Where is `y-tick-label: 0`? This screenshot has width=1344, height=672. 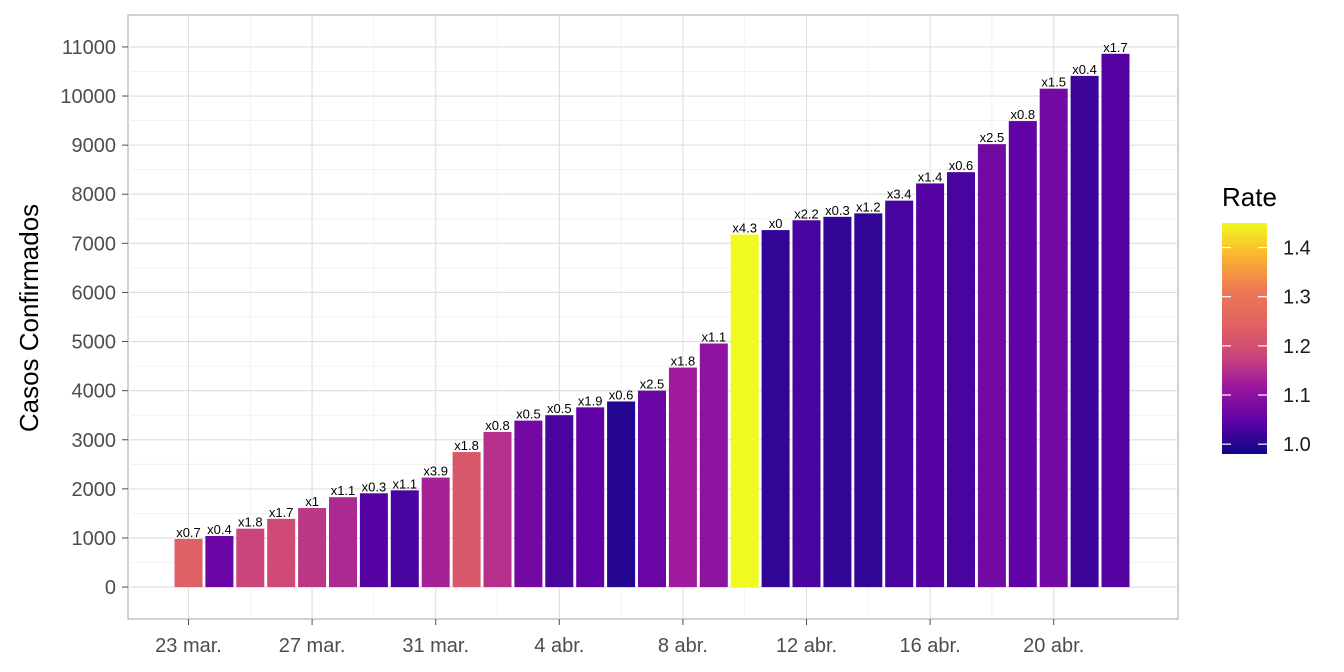
y-tick-label: 0 is located at coordinates (110, 588).